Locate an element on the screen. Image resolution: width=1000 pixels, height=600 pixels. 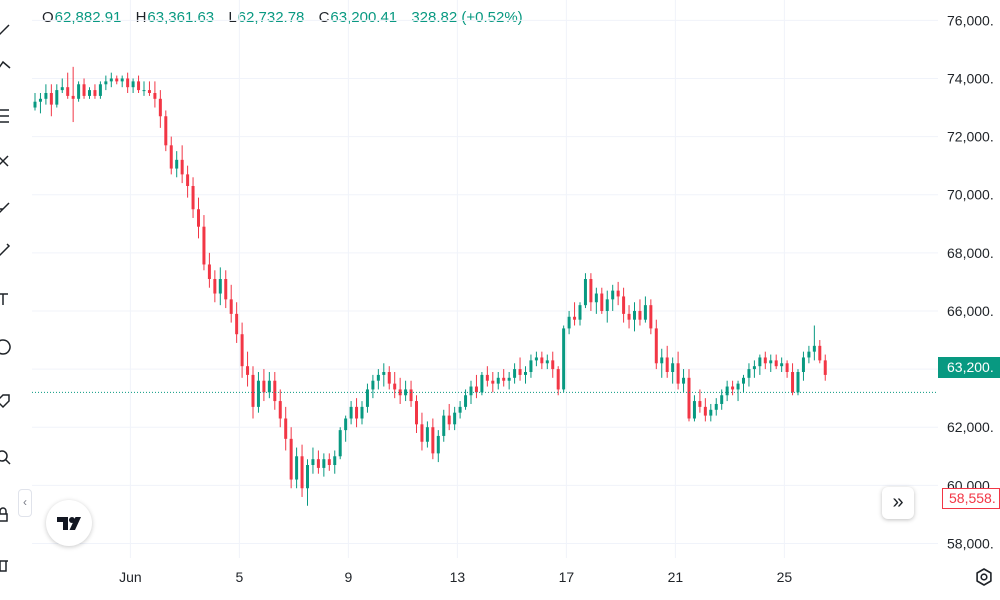
measure-icon is located at coordinates (6, 209).